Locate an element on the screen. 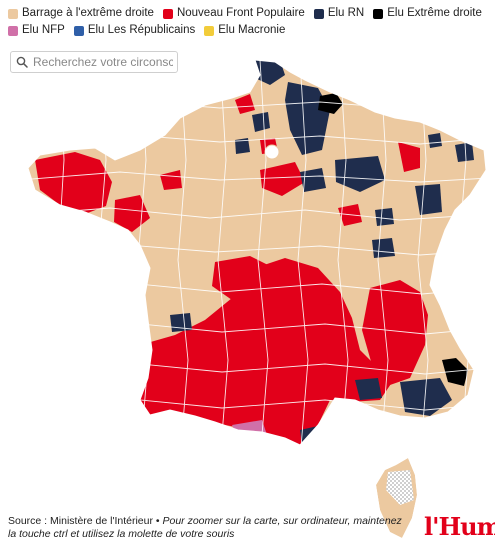 The image size is (495, 548). constituency-search is located at coordinates (94, 62).